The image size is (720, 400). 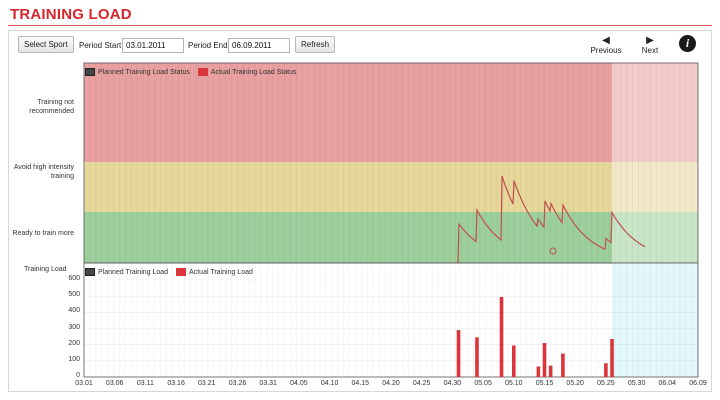 I want to click on next-button: ▶ Next, so click(x=650, y=45).